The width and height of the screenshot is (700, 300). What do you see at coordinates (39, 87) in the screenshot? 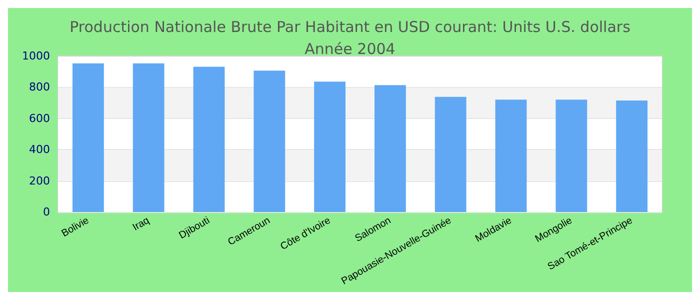
I see `y-tick-label: 800` at bounding box center [39, 87].